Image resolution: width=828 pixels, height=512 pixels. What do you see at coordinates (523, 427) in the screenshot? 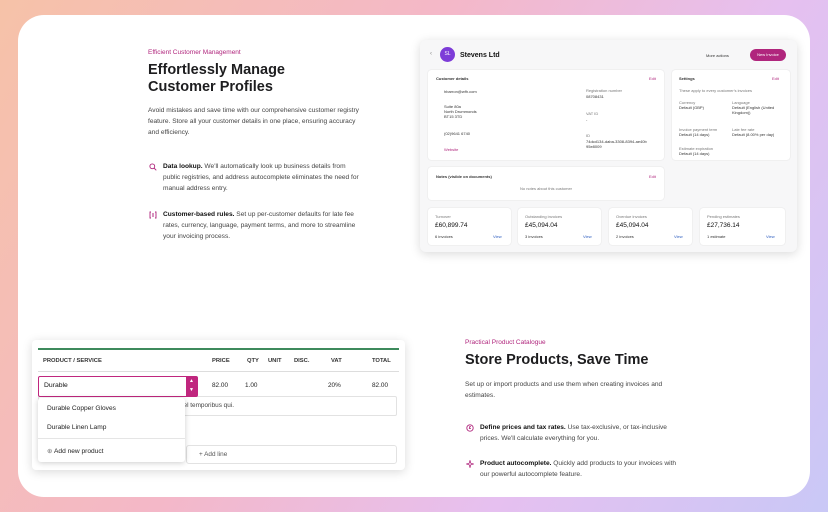
I see `feature-title: Define prices and tax rates.` at bounding box center [523, 427].